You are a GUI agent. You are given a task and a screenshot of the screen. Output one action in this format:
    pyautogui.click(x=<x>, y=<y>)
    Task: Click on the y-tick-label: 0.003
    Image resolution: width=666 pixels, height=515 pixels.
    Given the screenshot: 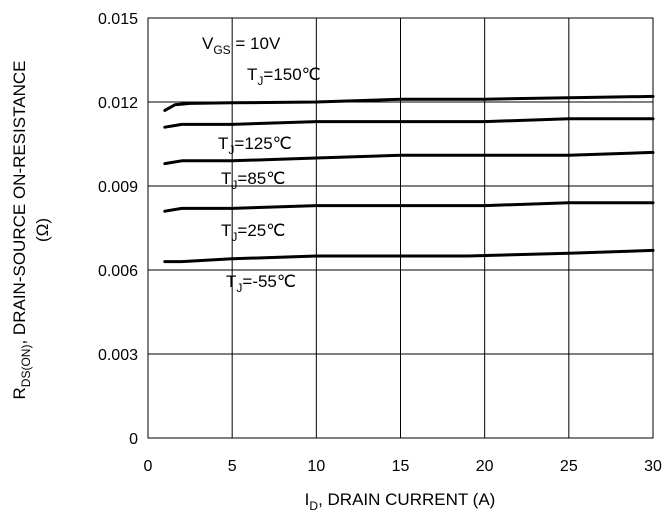 What is the action you would take?
    pyautogui.click(x=118, y=355)
    